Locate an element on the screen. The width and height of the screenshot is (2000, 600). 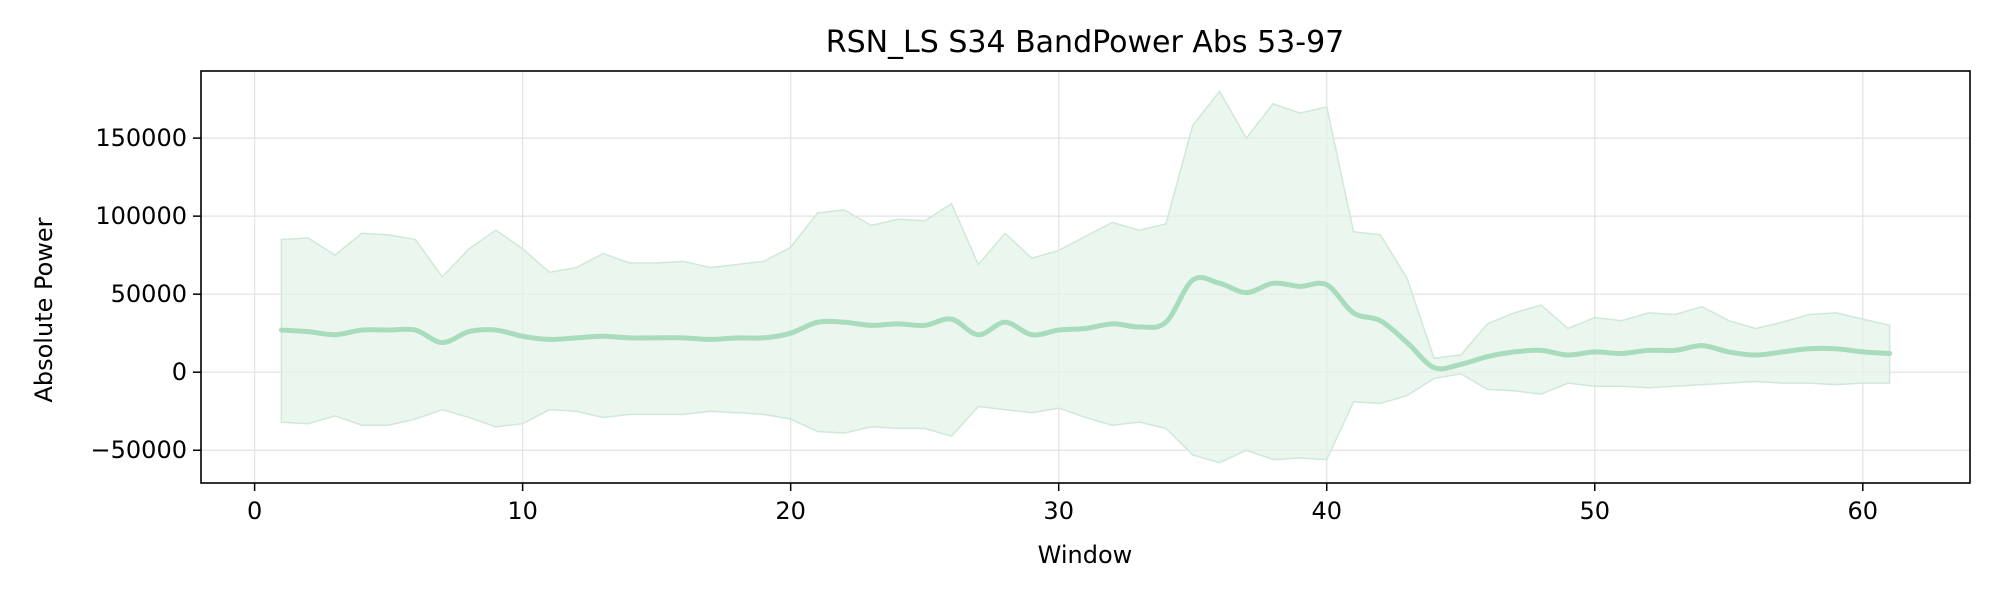
y-axis-label: Absolute Power is located at coordinates (44, 309).